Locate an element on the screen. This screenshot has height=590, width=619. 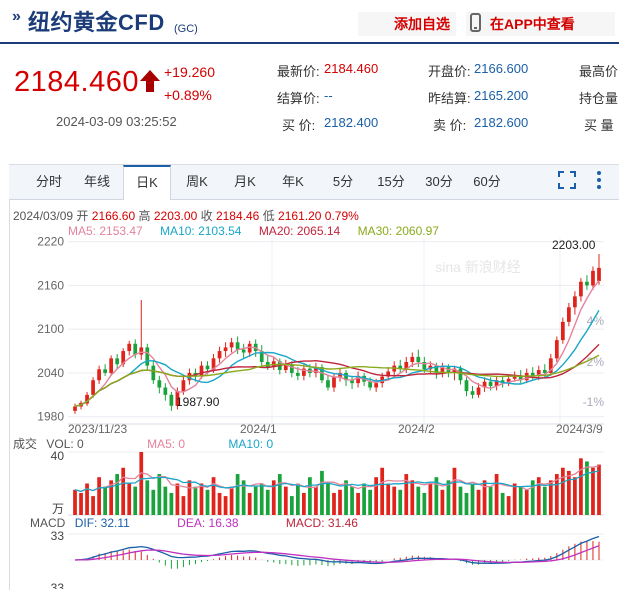
tab-monthly-k: 月K is located at coordinates (245, 181).